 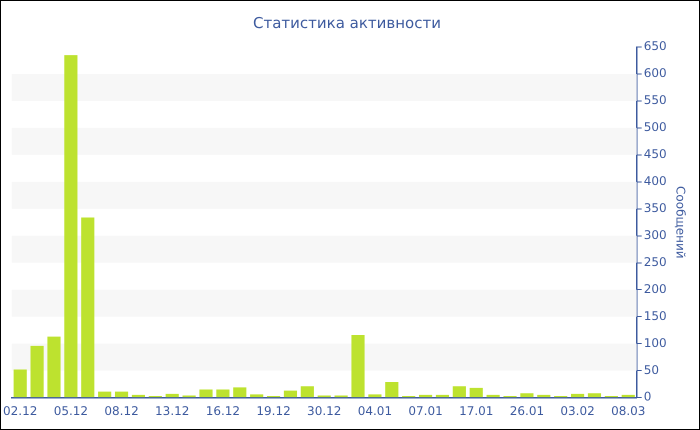 I want to click on x-tick-label: 02.12, so click(x=20, y=411).